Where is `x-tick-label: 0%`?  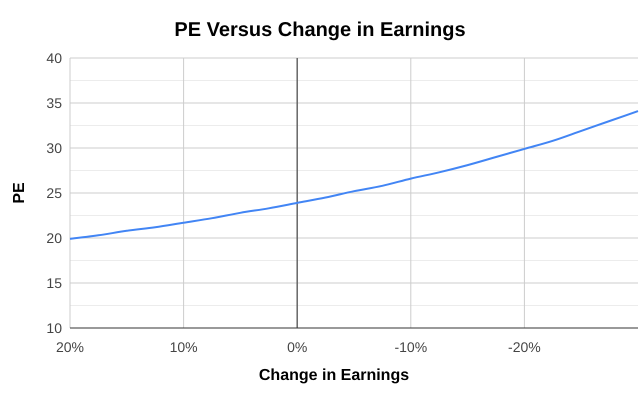
x-tick-label: 0% is located at coordinates (297, 347).